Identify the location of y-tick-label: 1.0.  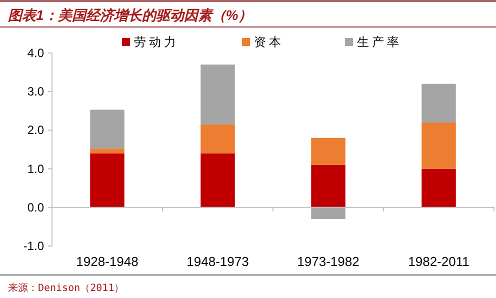
(35, 169).